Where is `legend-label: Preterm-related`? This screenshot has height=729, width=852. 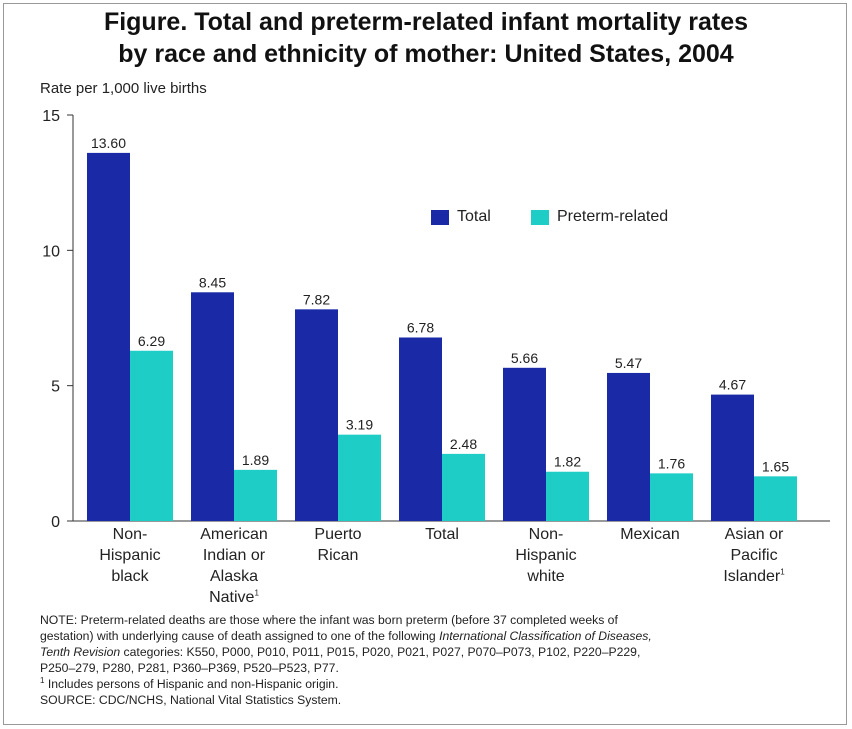
legend-label: Preterm-related is located at coordinates (613, 216).